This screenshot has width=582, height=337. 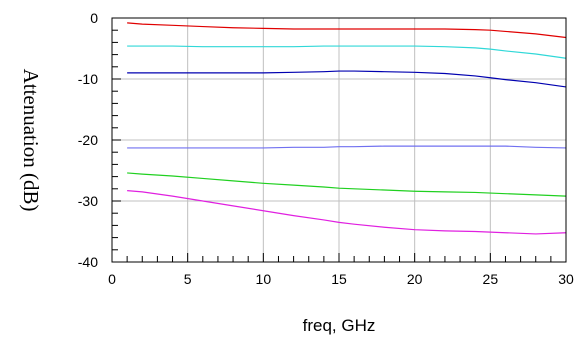 I want to click on x-tick-label: 5, so click(x=188, y=279).